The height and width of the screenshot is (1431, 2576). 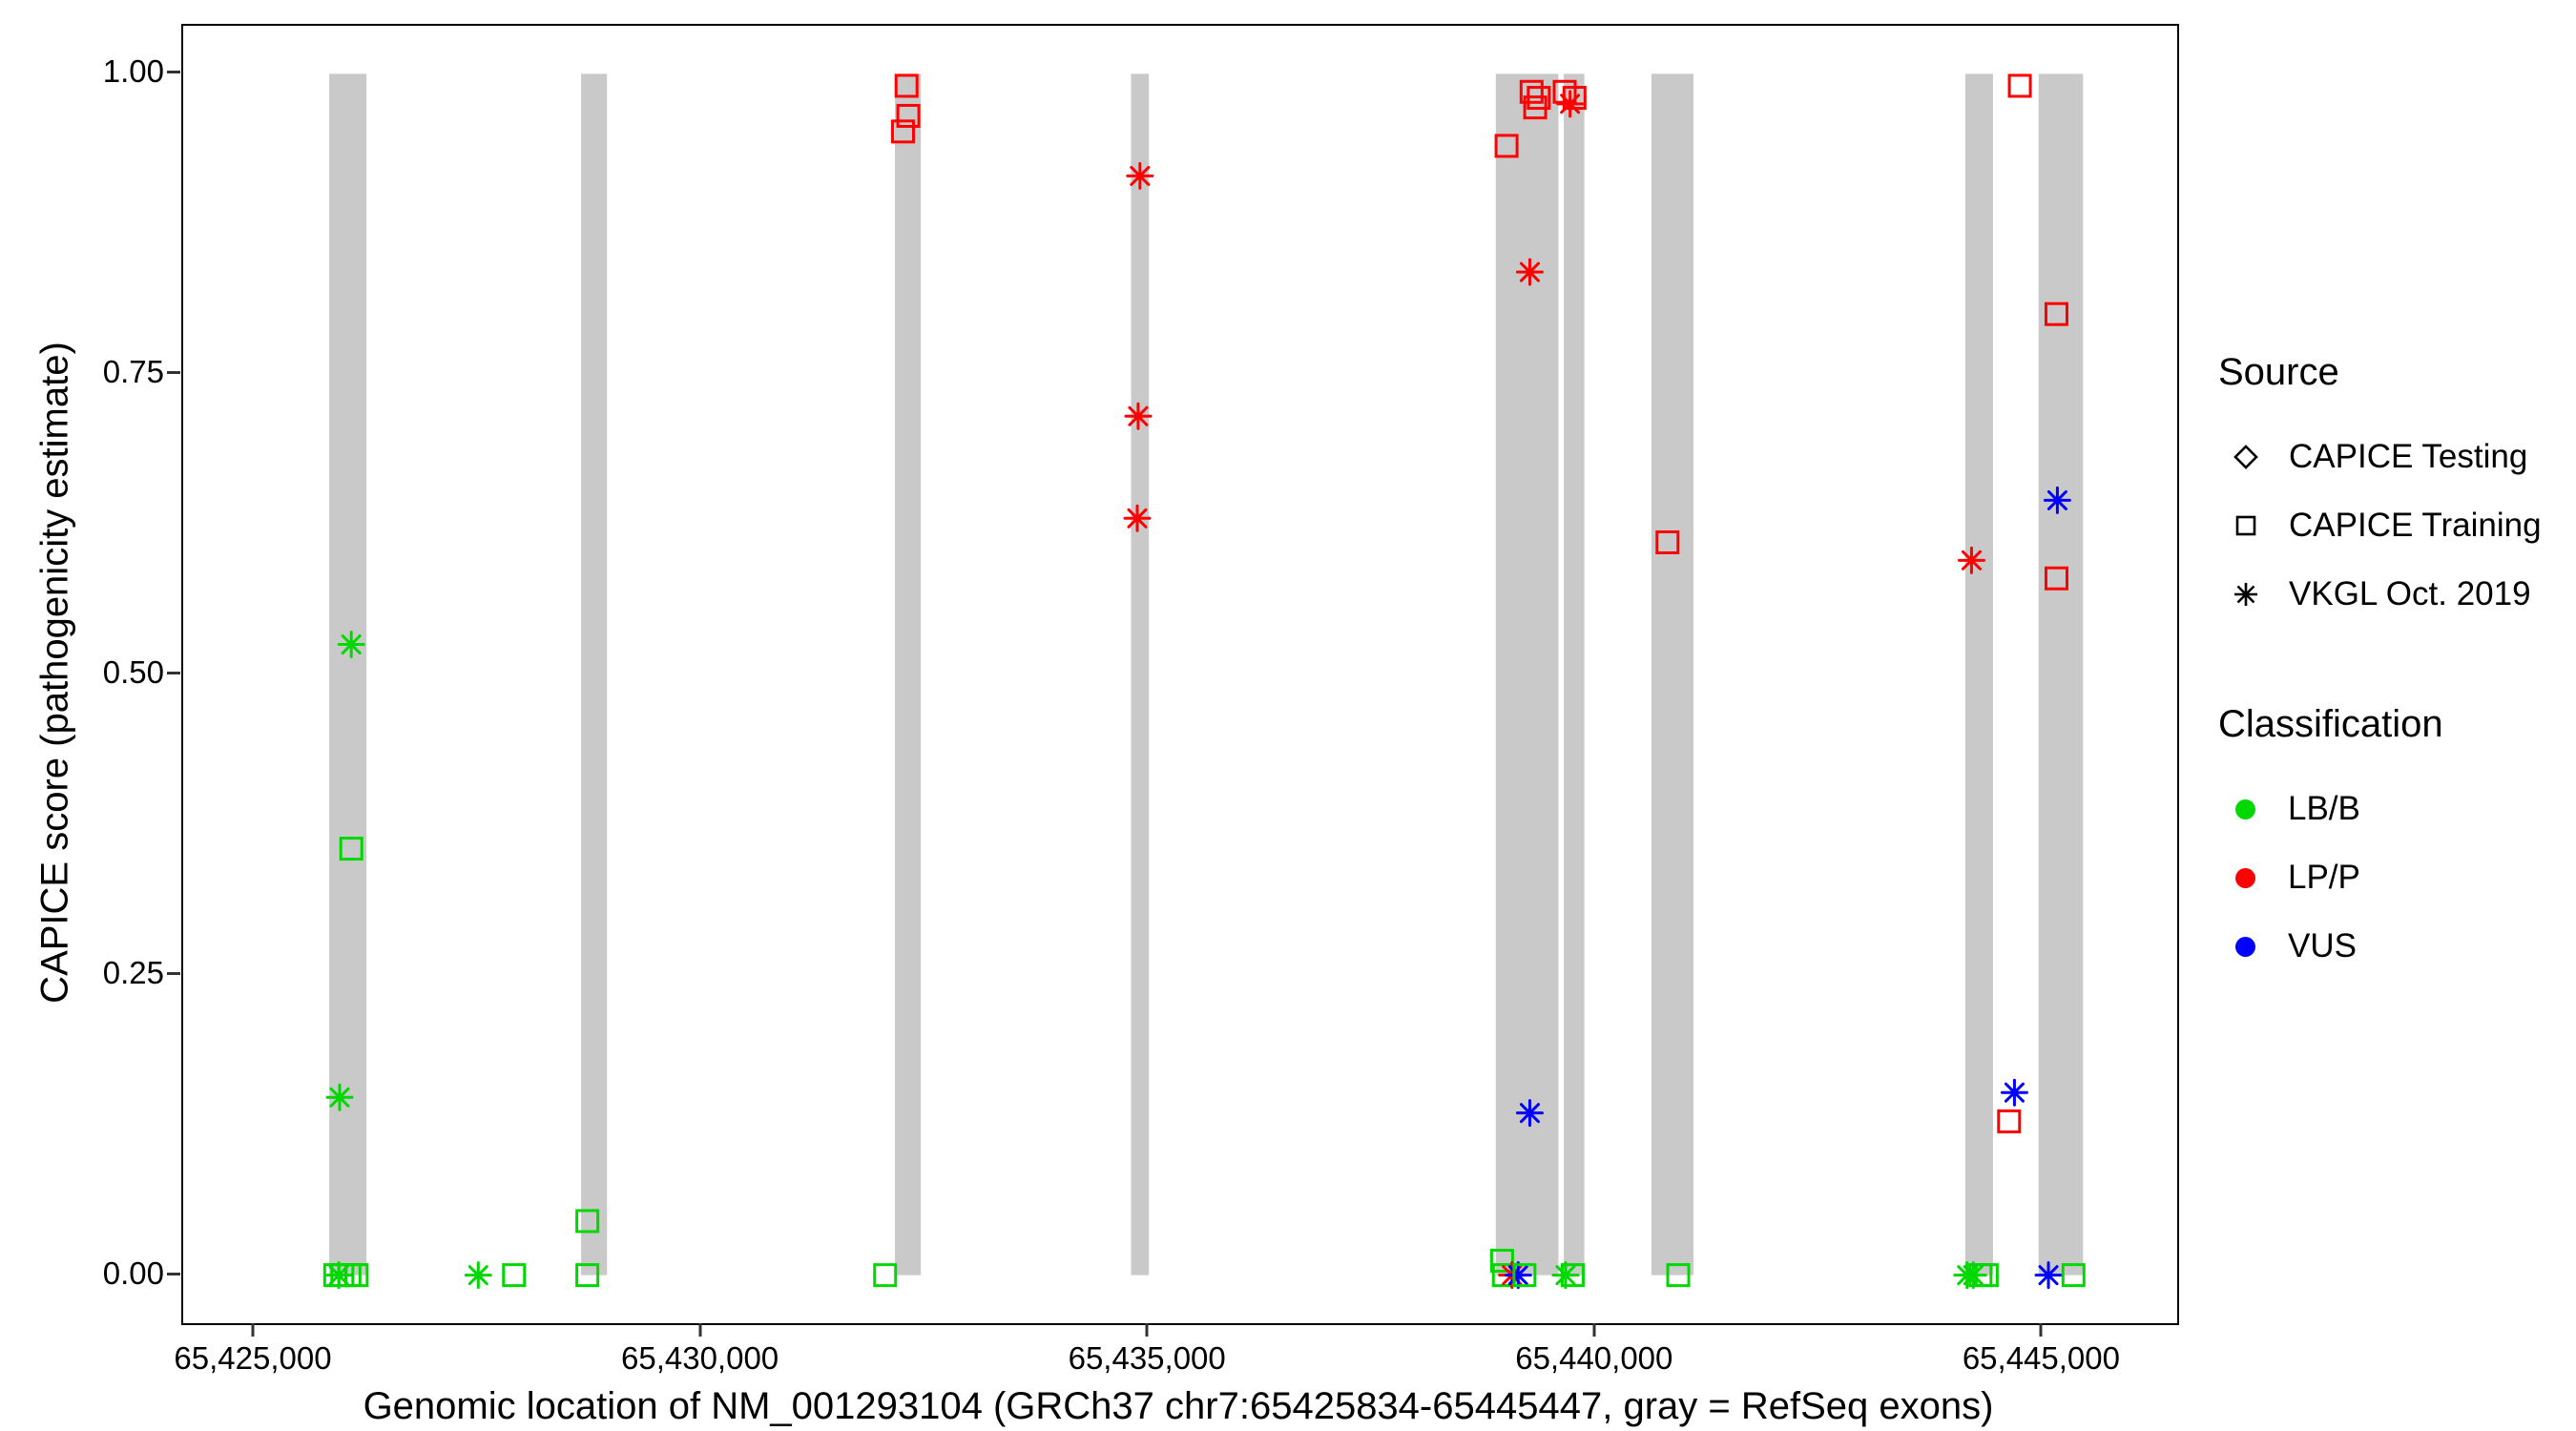 I want to click on y-tick-label: 0.50, so click(x=133, y=672).